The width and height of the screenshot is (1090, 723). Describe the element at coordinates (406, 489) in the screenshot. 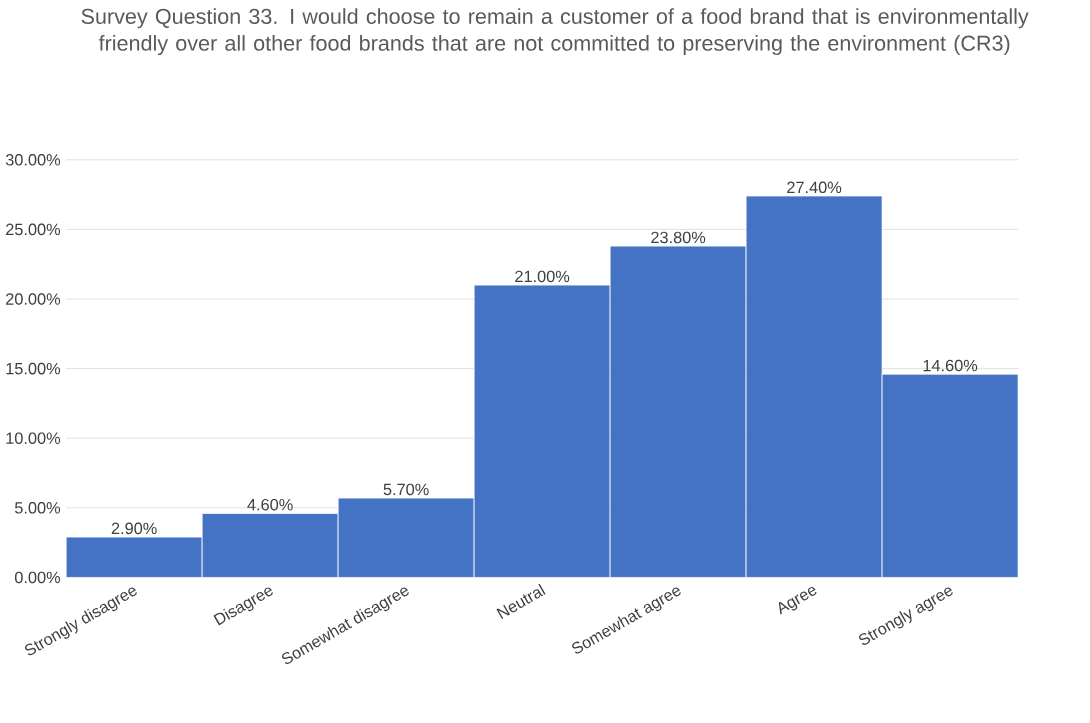

I see `data-label: 5.70%` at that location.